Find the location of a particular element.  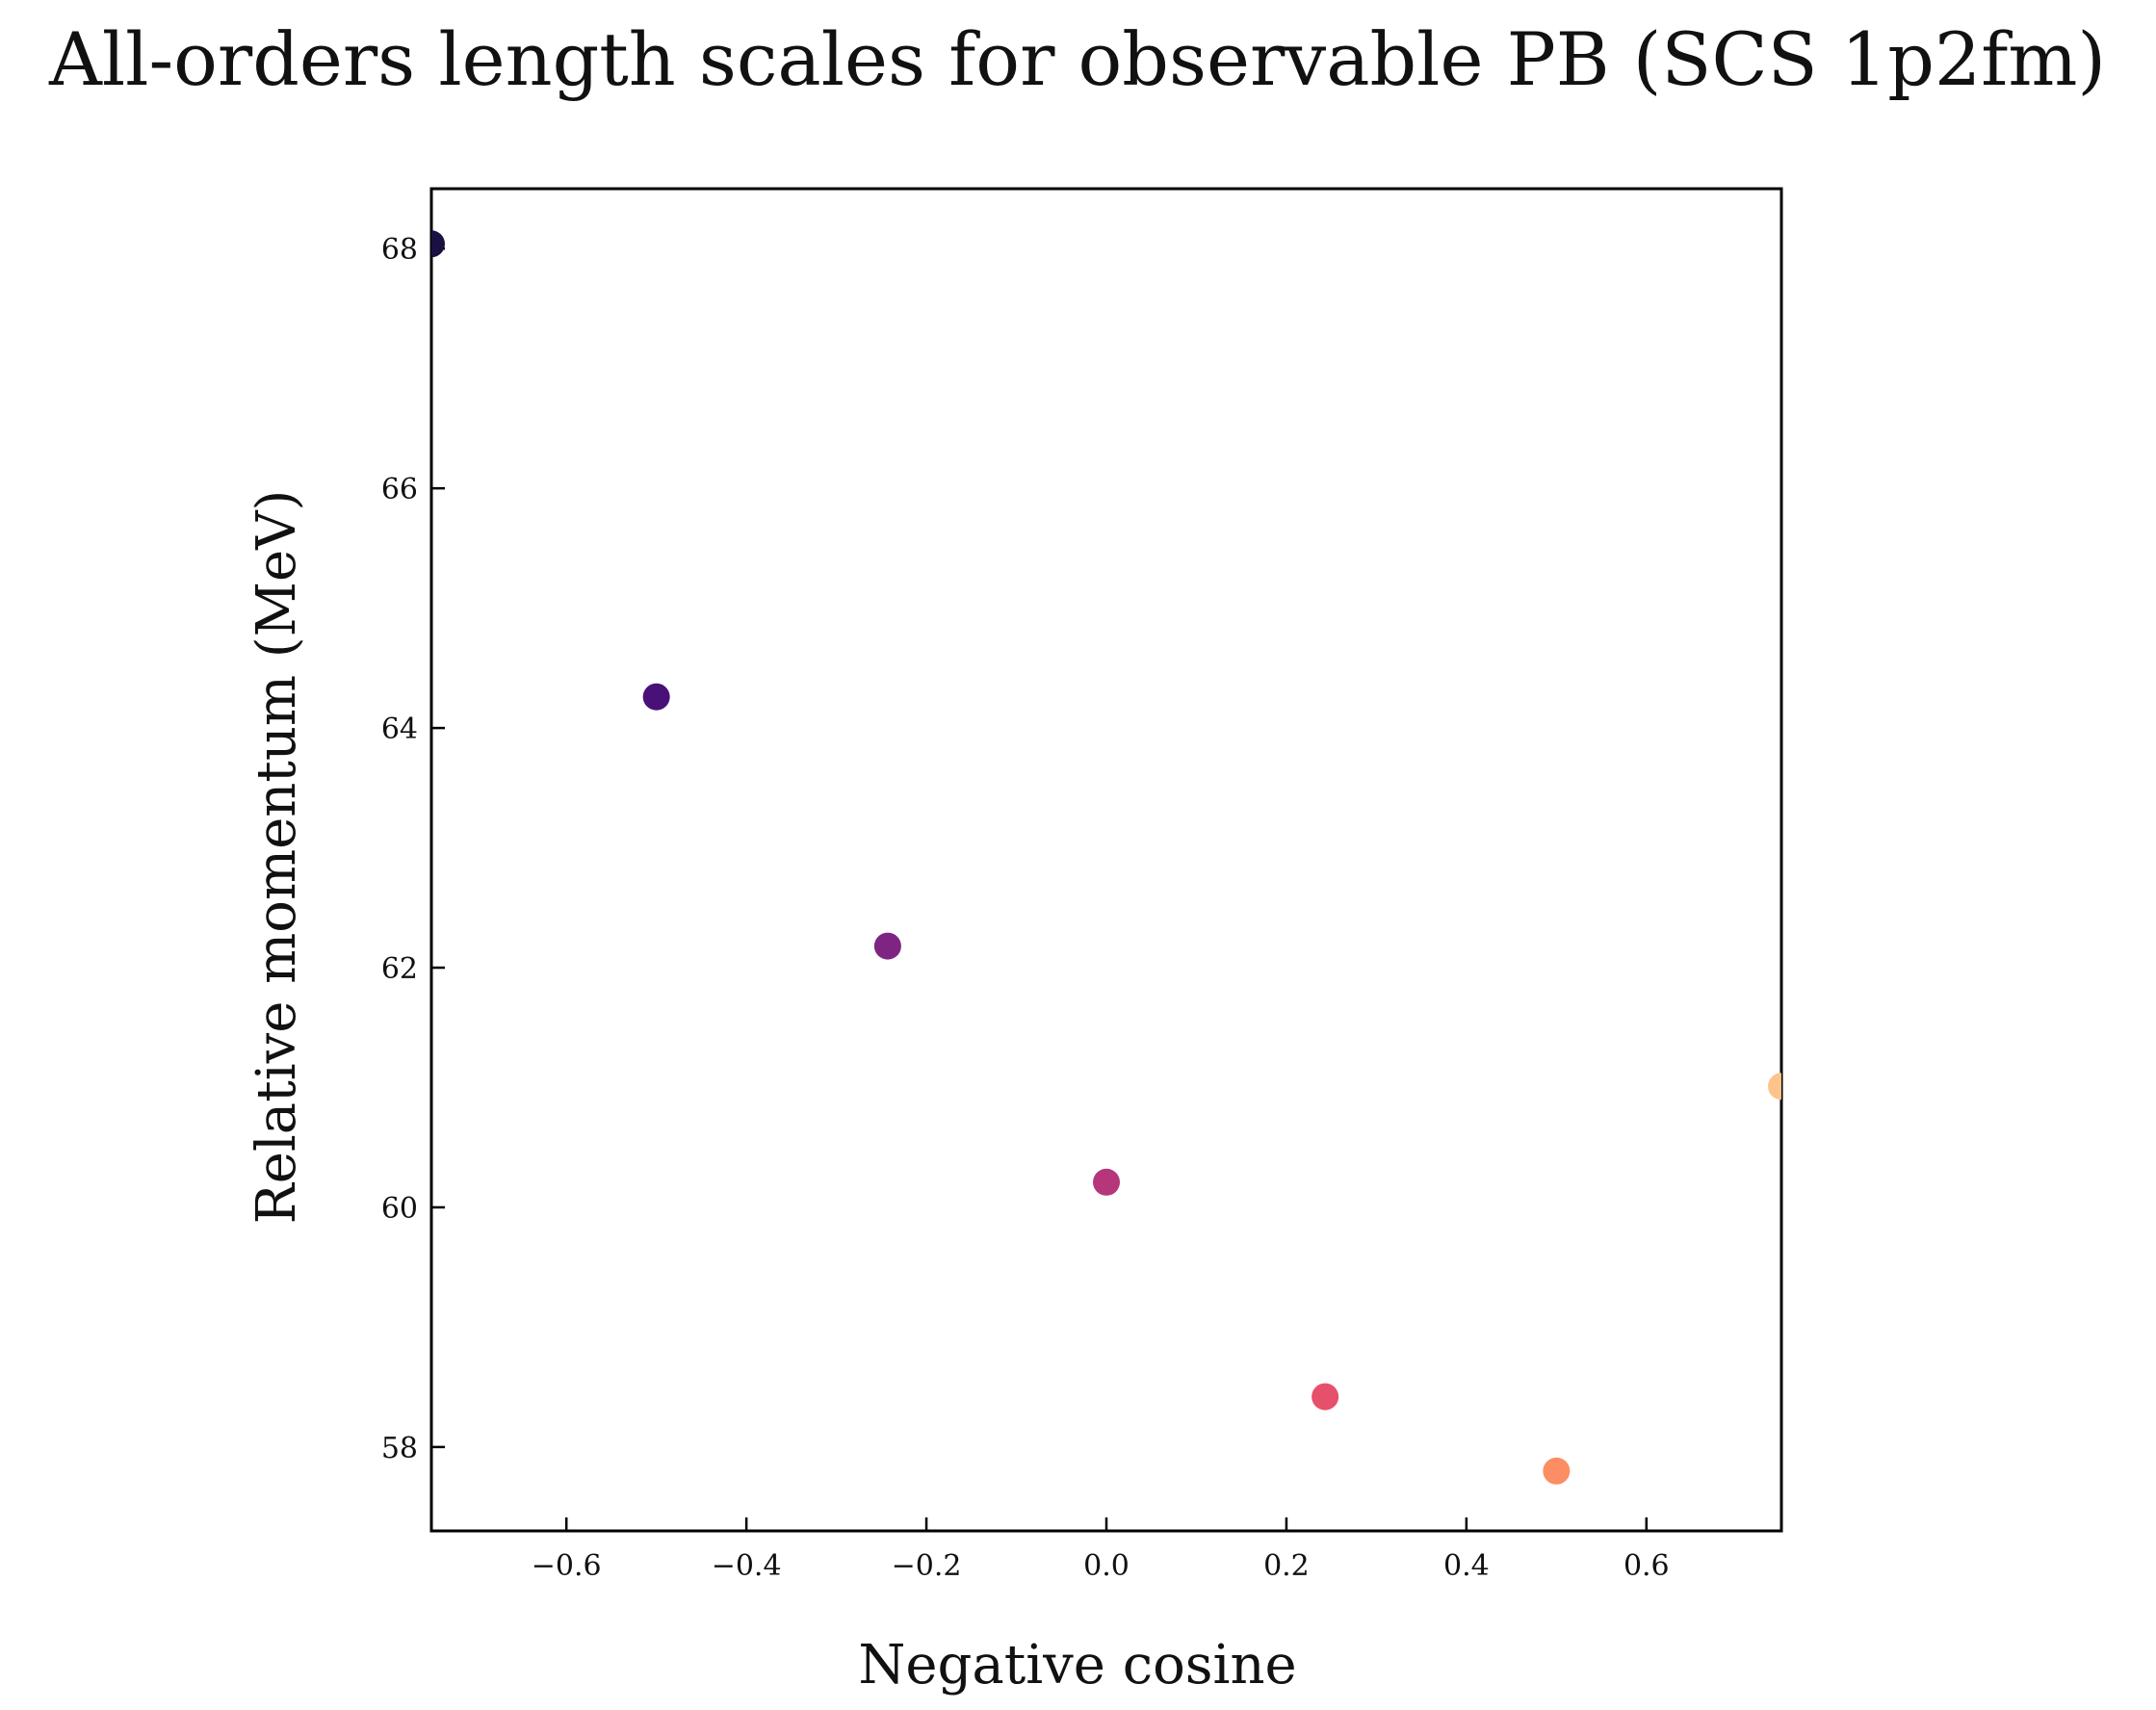

x-tick-label: −0.6 is located at coordinates (567, 1566).